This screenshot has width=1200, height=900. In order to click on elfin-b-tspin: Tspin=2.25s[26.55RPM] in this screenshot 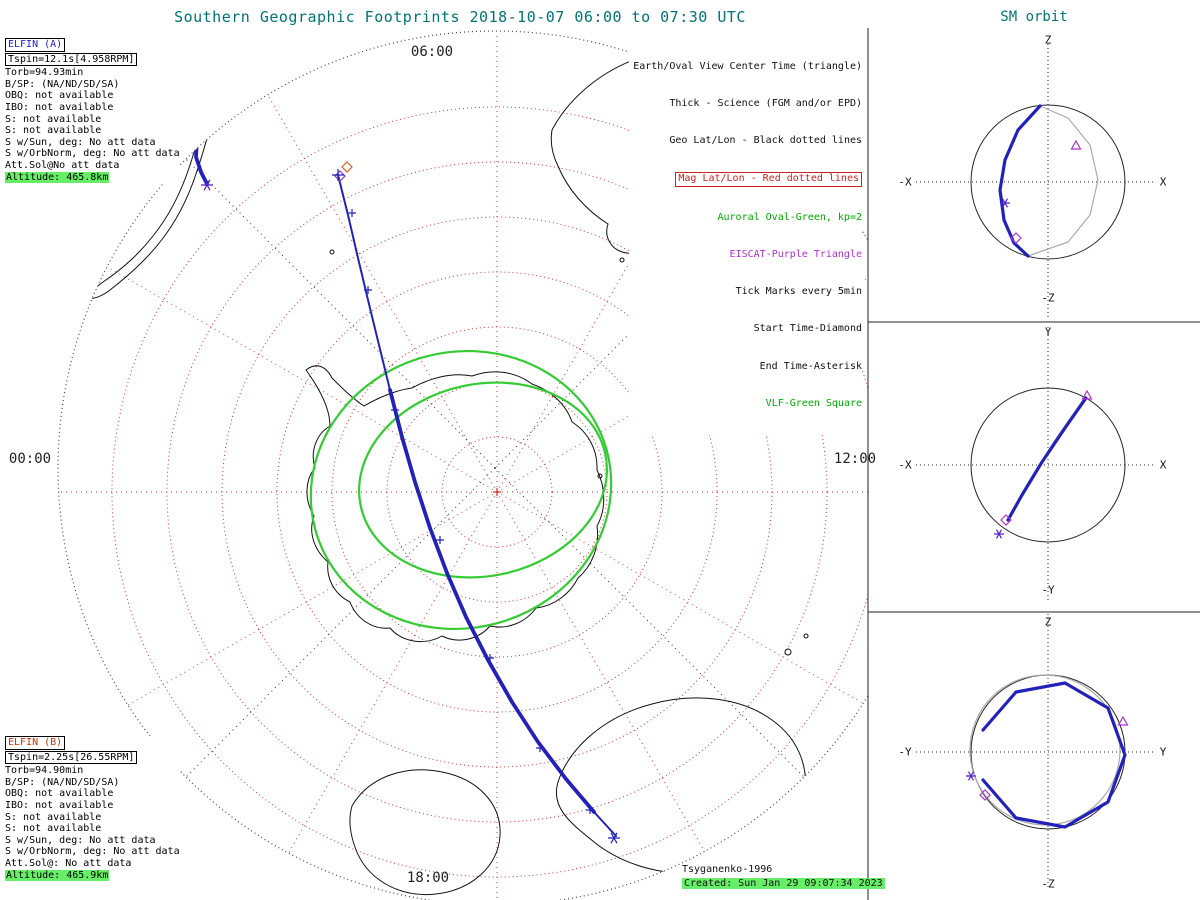, I will do `click(71, 757)`.